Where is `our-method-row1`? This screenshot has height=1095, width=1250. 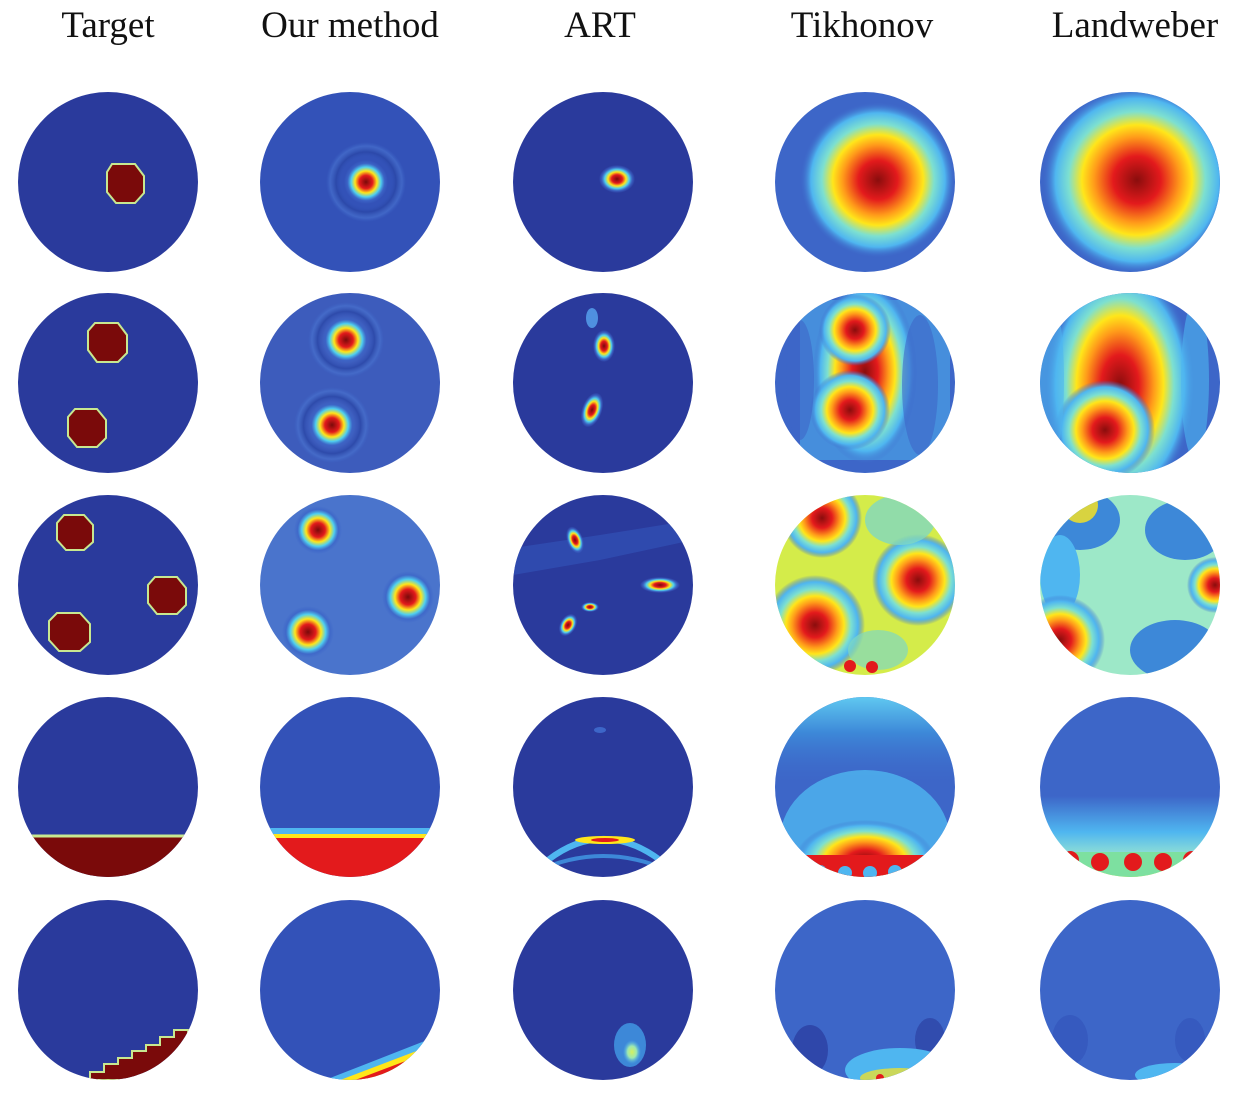 our-method-row1 is located at coordinates (350, 182).